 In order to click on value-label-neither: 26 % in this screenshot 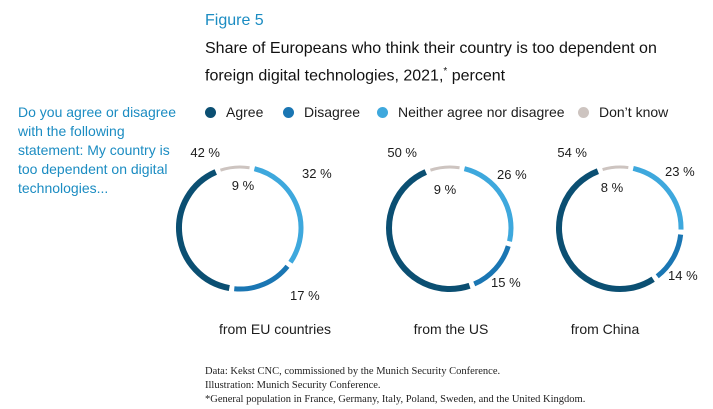, I will do `click(512, 174)`.